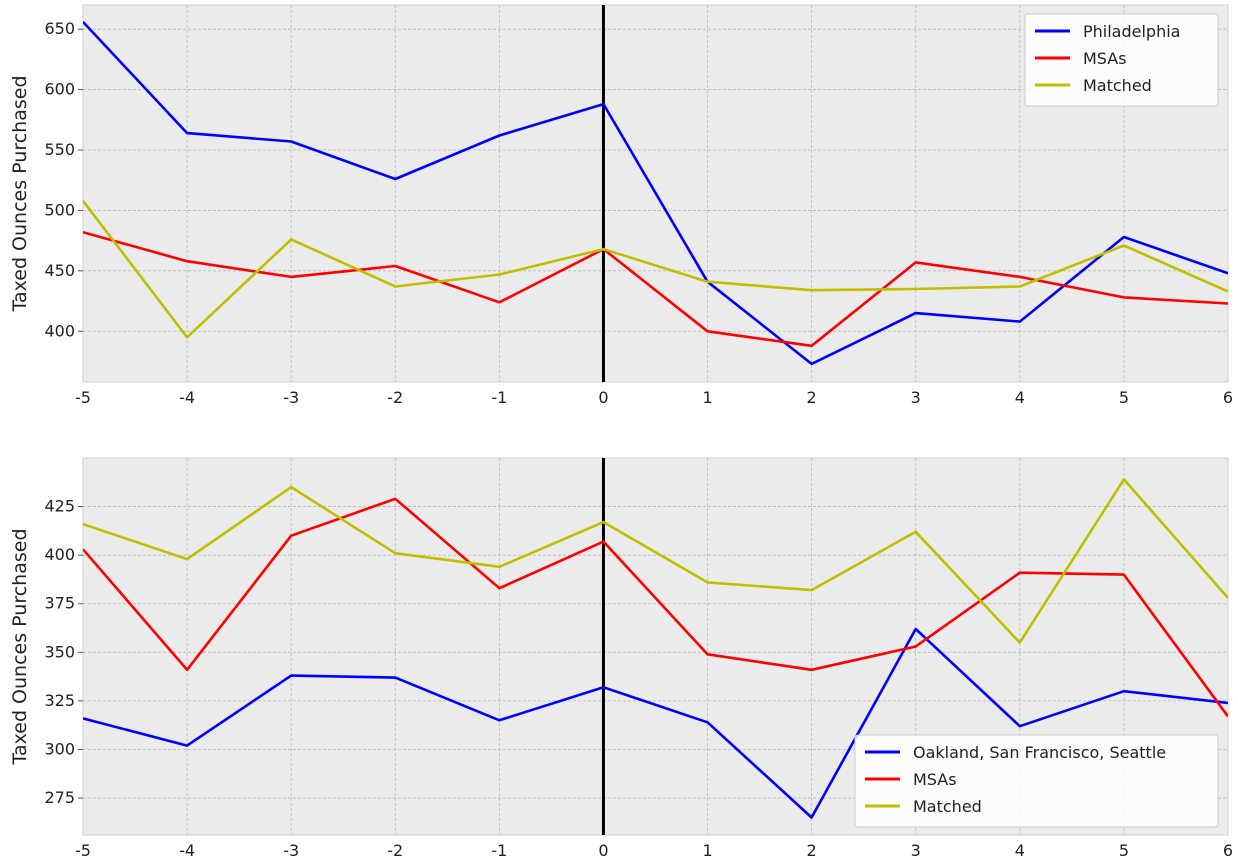  Describe the element at coordinates (59, 270) in the screenshot. I see `y-tick-label: 450` at that location.